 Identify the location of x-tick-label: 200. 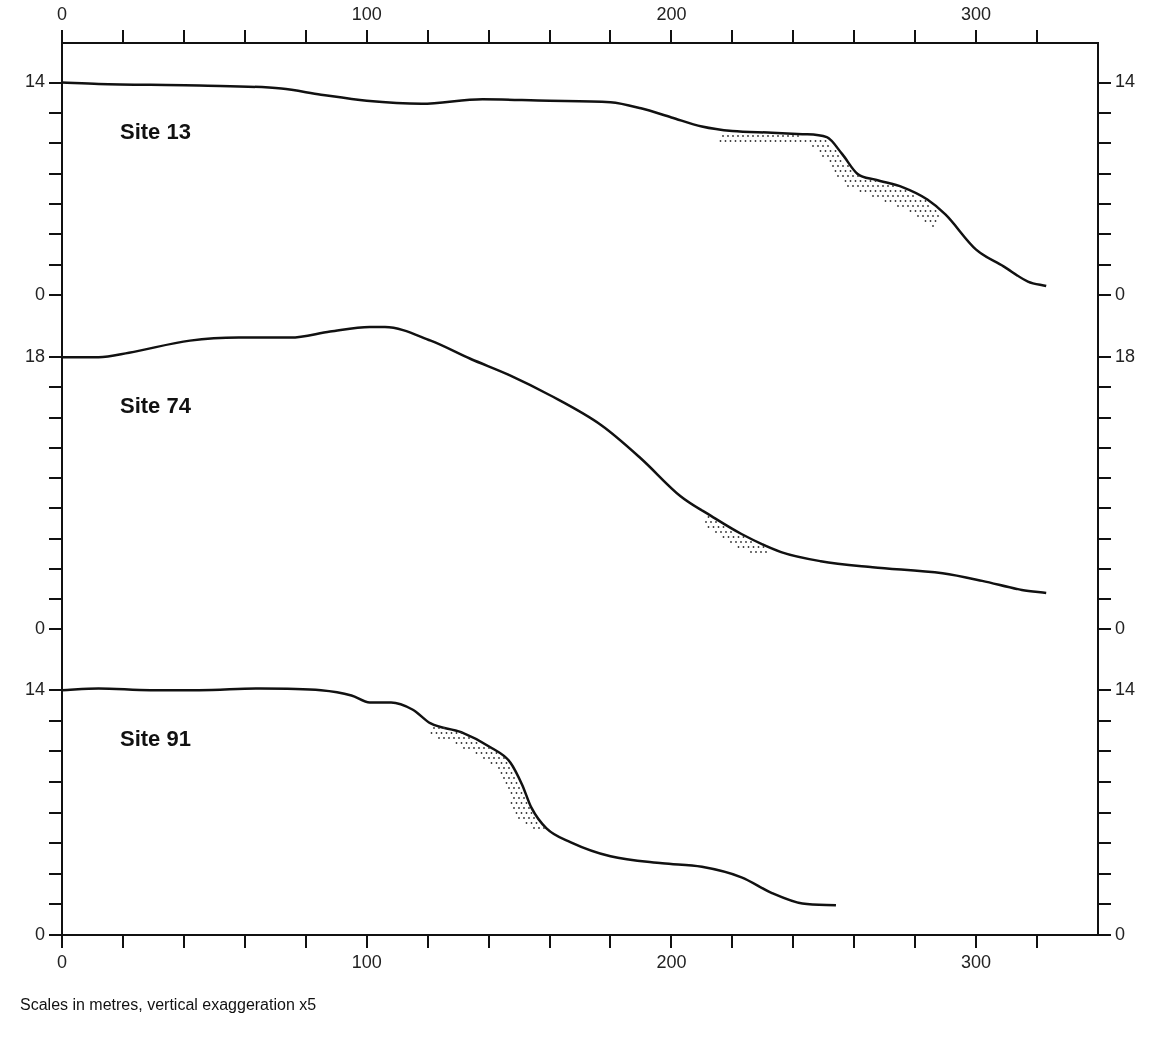
(671, 961).